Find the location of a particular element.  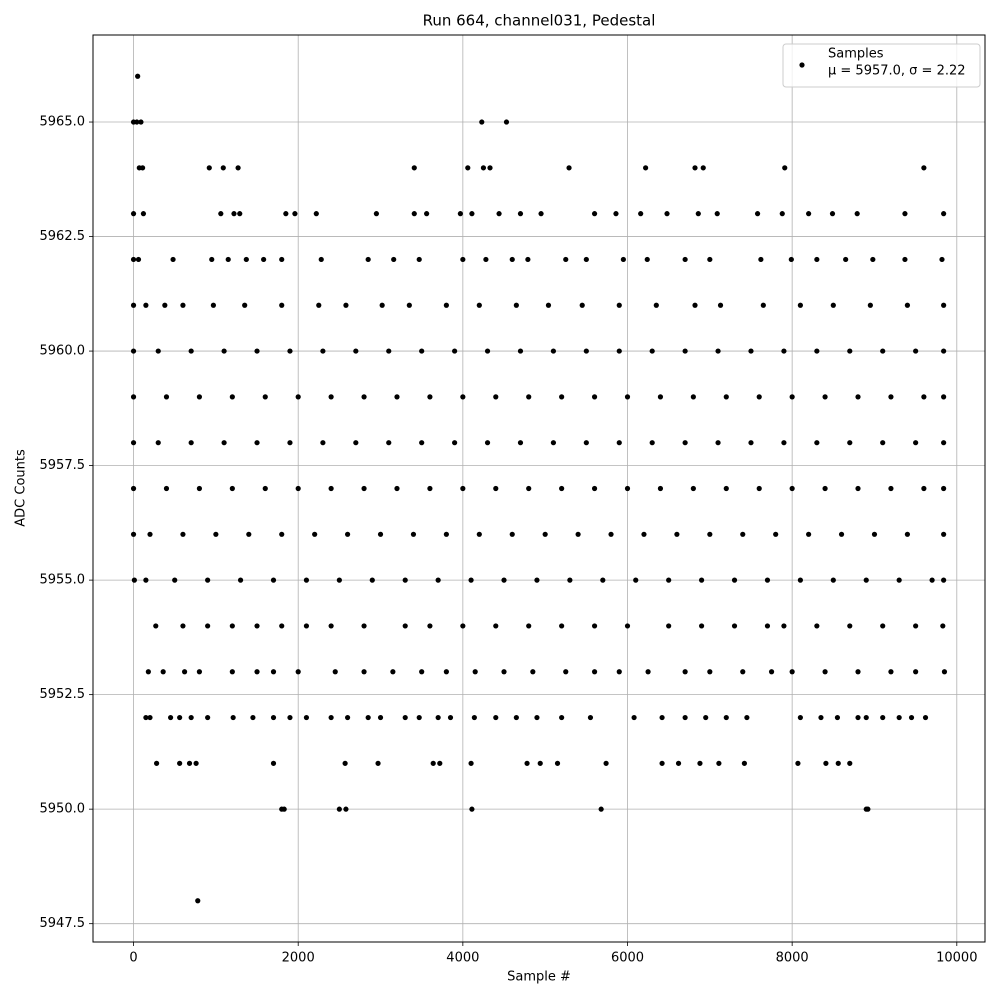

x-tick-label: 2000 is located at coordinates (298, 958).